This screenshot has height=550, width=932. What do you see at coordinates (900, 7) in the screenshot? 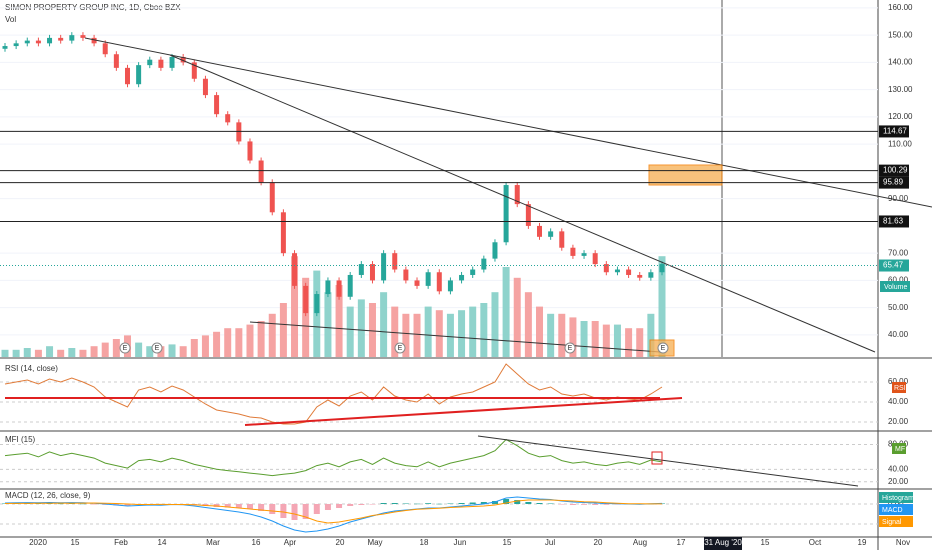
I see `y-tick-label: 160.00` at bounding box center [900, 7].